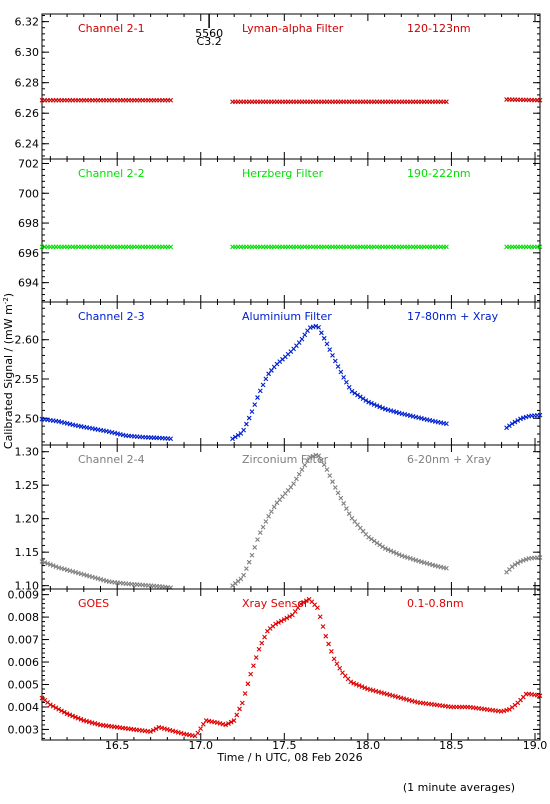 The height and width of the screenshot is (804, 550). Describe the element at coordinates (283, 173) in the screenshot. I see `filter-label: Herzberg Filter` at that location.